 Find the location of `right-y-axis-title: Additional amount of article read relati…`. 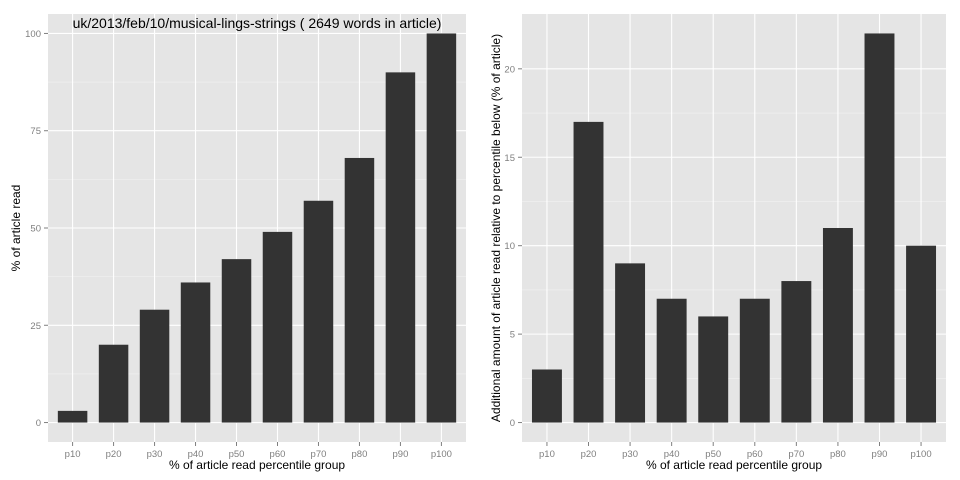

right-y-axis-title: Additional amount of article read relati… is located at coordinates (496, 228).